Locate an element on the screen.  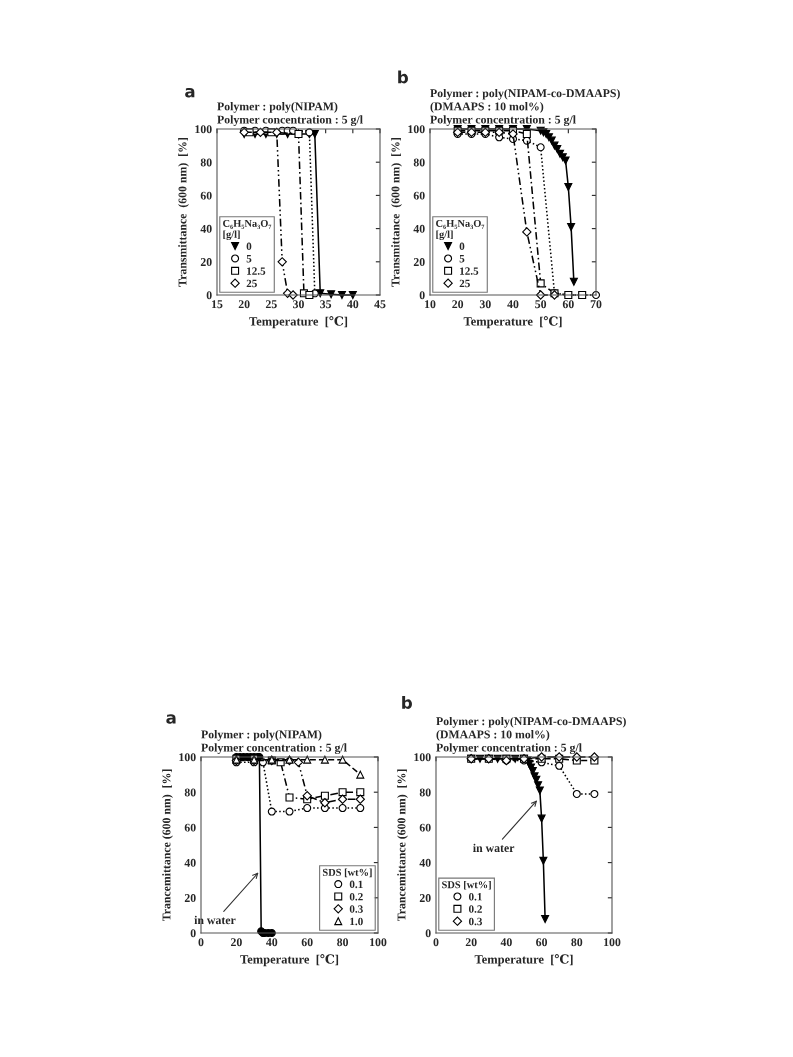
x-tick-label: 70 is located at coordinates (596, 304).